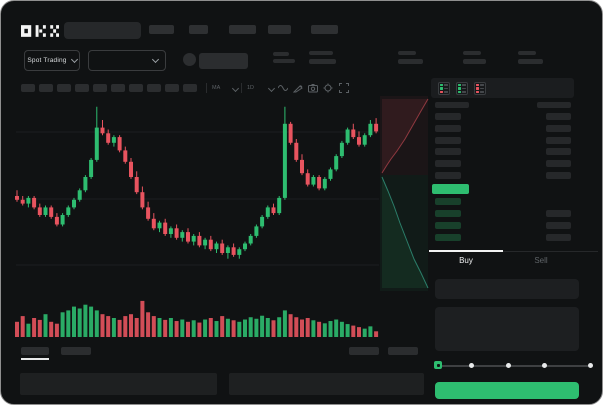  What do you see at coordinates (444, 88) in the screenshot?
I see `orderbook-view-combined-icon` at bounding box center [444, 88].